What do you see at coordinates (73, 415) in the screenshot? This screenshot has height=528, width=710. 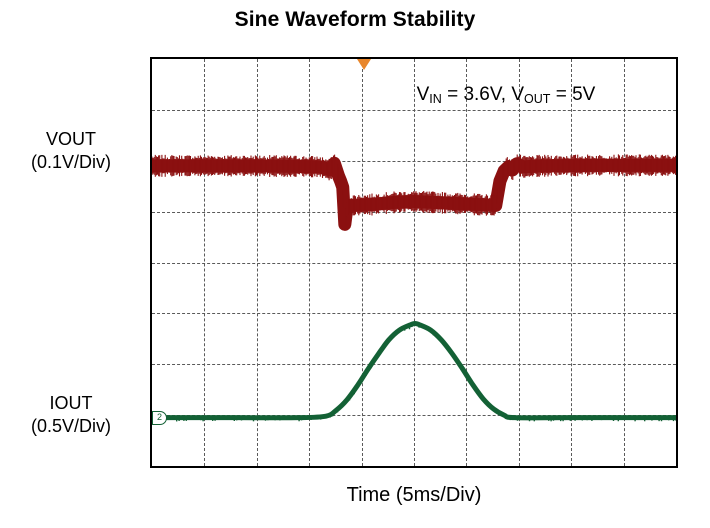 I see `y-axis-label-iout: IOUT (0.5V/Div)` at bounding box center [73, 415].